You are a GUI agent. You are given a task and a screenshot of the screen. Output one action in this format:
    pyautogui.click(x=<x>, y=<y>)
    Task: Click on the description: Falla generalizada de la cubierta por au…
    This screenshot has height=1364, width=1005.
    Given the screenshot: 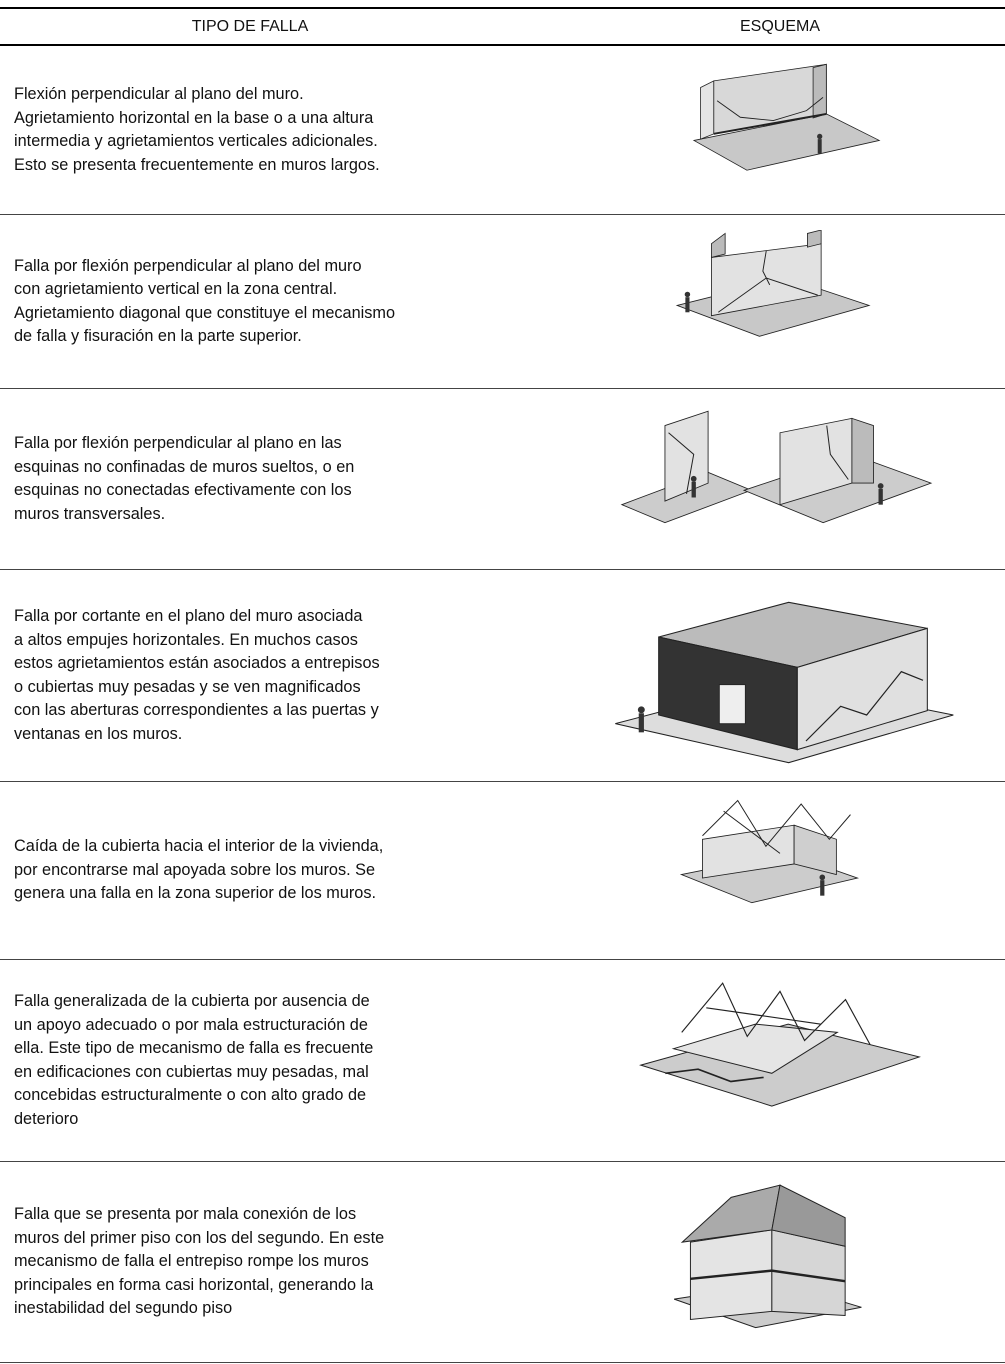 What is the action you would take?
    pyautogui.click(x=257, y=1060)
    